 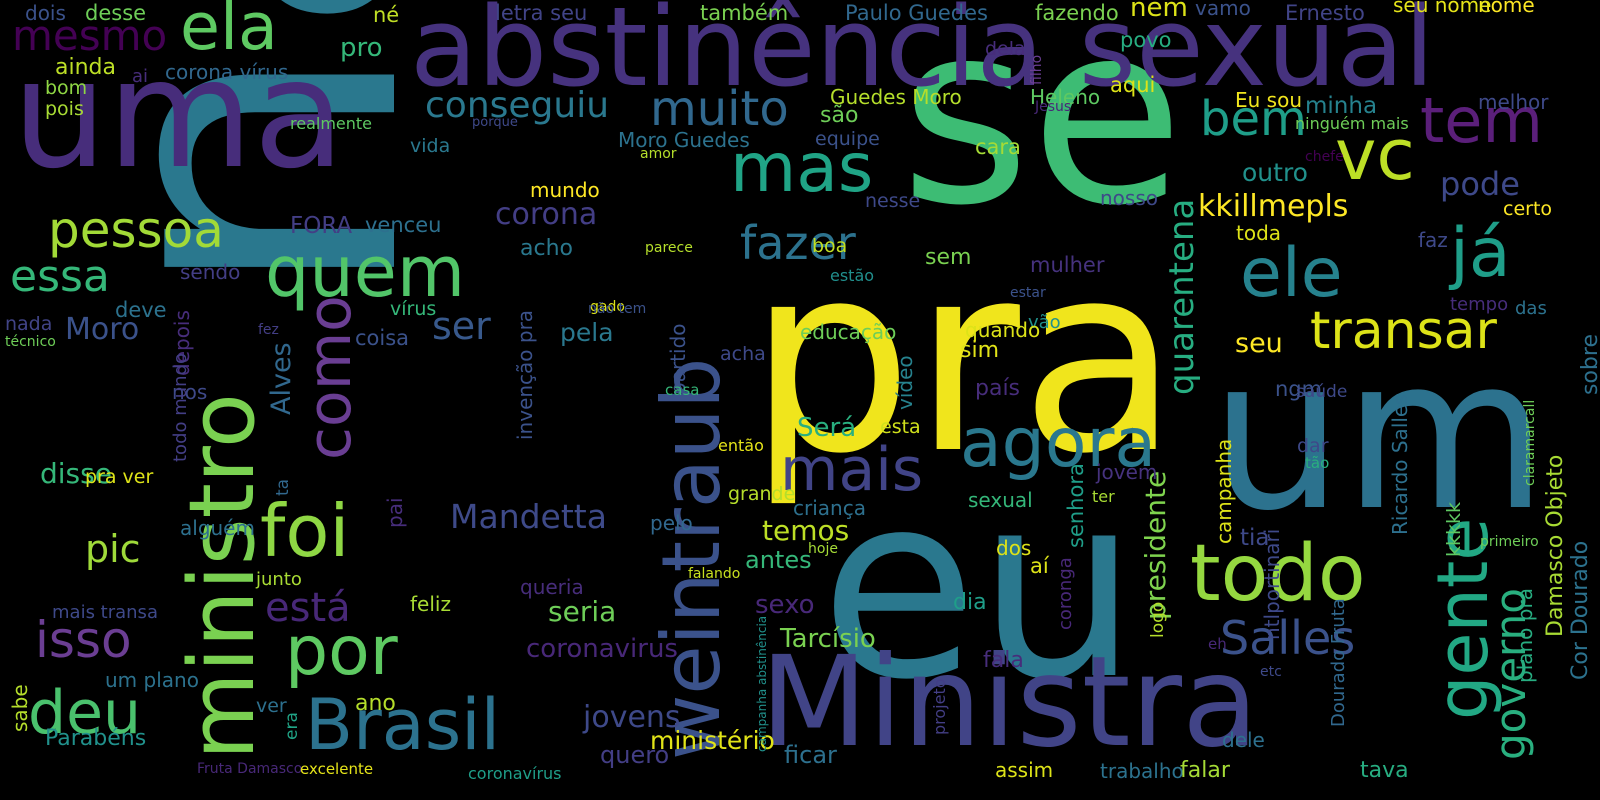 What do you see at coordinates (1525, 635) in the screenshot?
I see `cloud-word: plano pra` at bounding box center [1525, 635].